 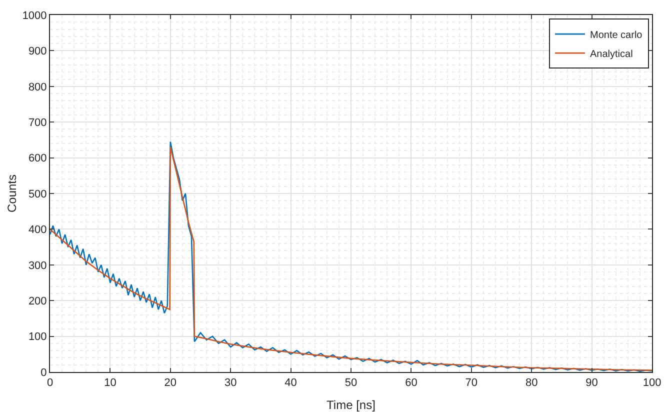 What do you see at coordinates (290, 383) in the screenshot?
I see `x-tick-label: 40` at bounding box center [290, 383].